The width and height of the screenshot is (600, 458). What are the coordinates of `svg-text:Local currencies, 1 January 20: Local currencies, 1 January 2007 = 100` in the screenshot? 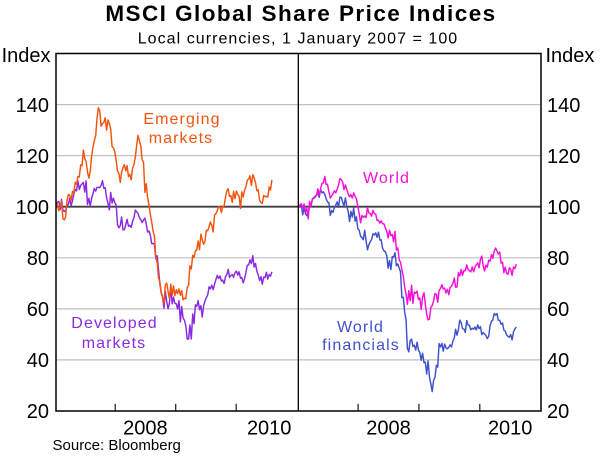 It's located at (298, 39).